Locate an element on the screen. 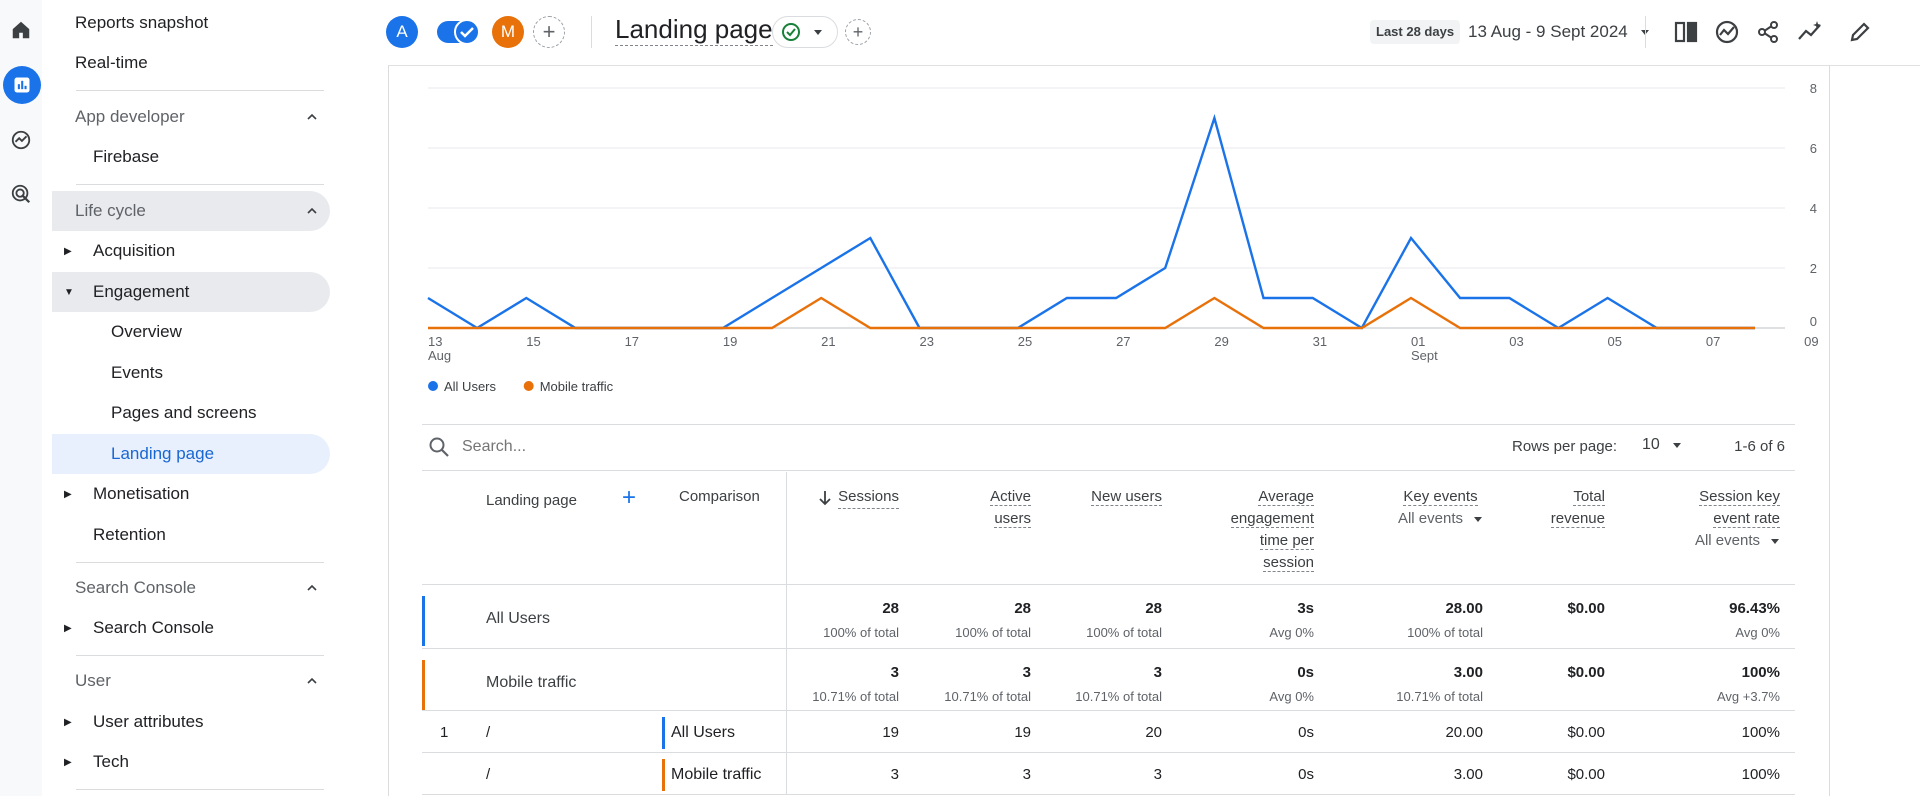 Image resolution: width=1920 pixels, height=796 pixels. legend-label: Mobile traffic is located at coordinates (577, 386).